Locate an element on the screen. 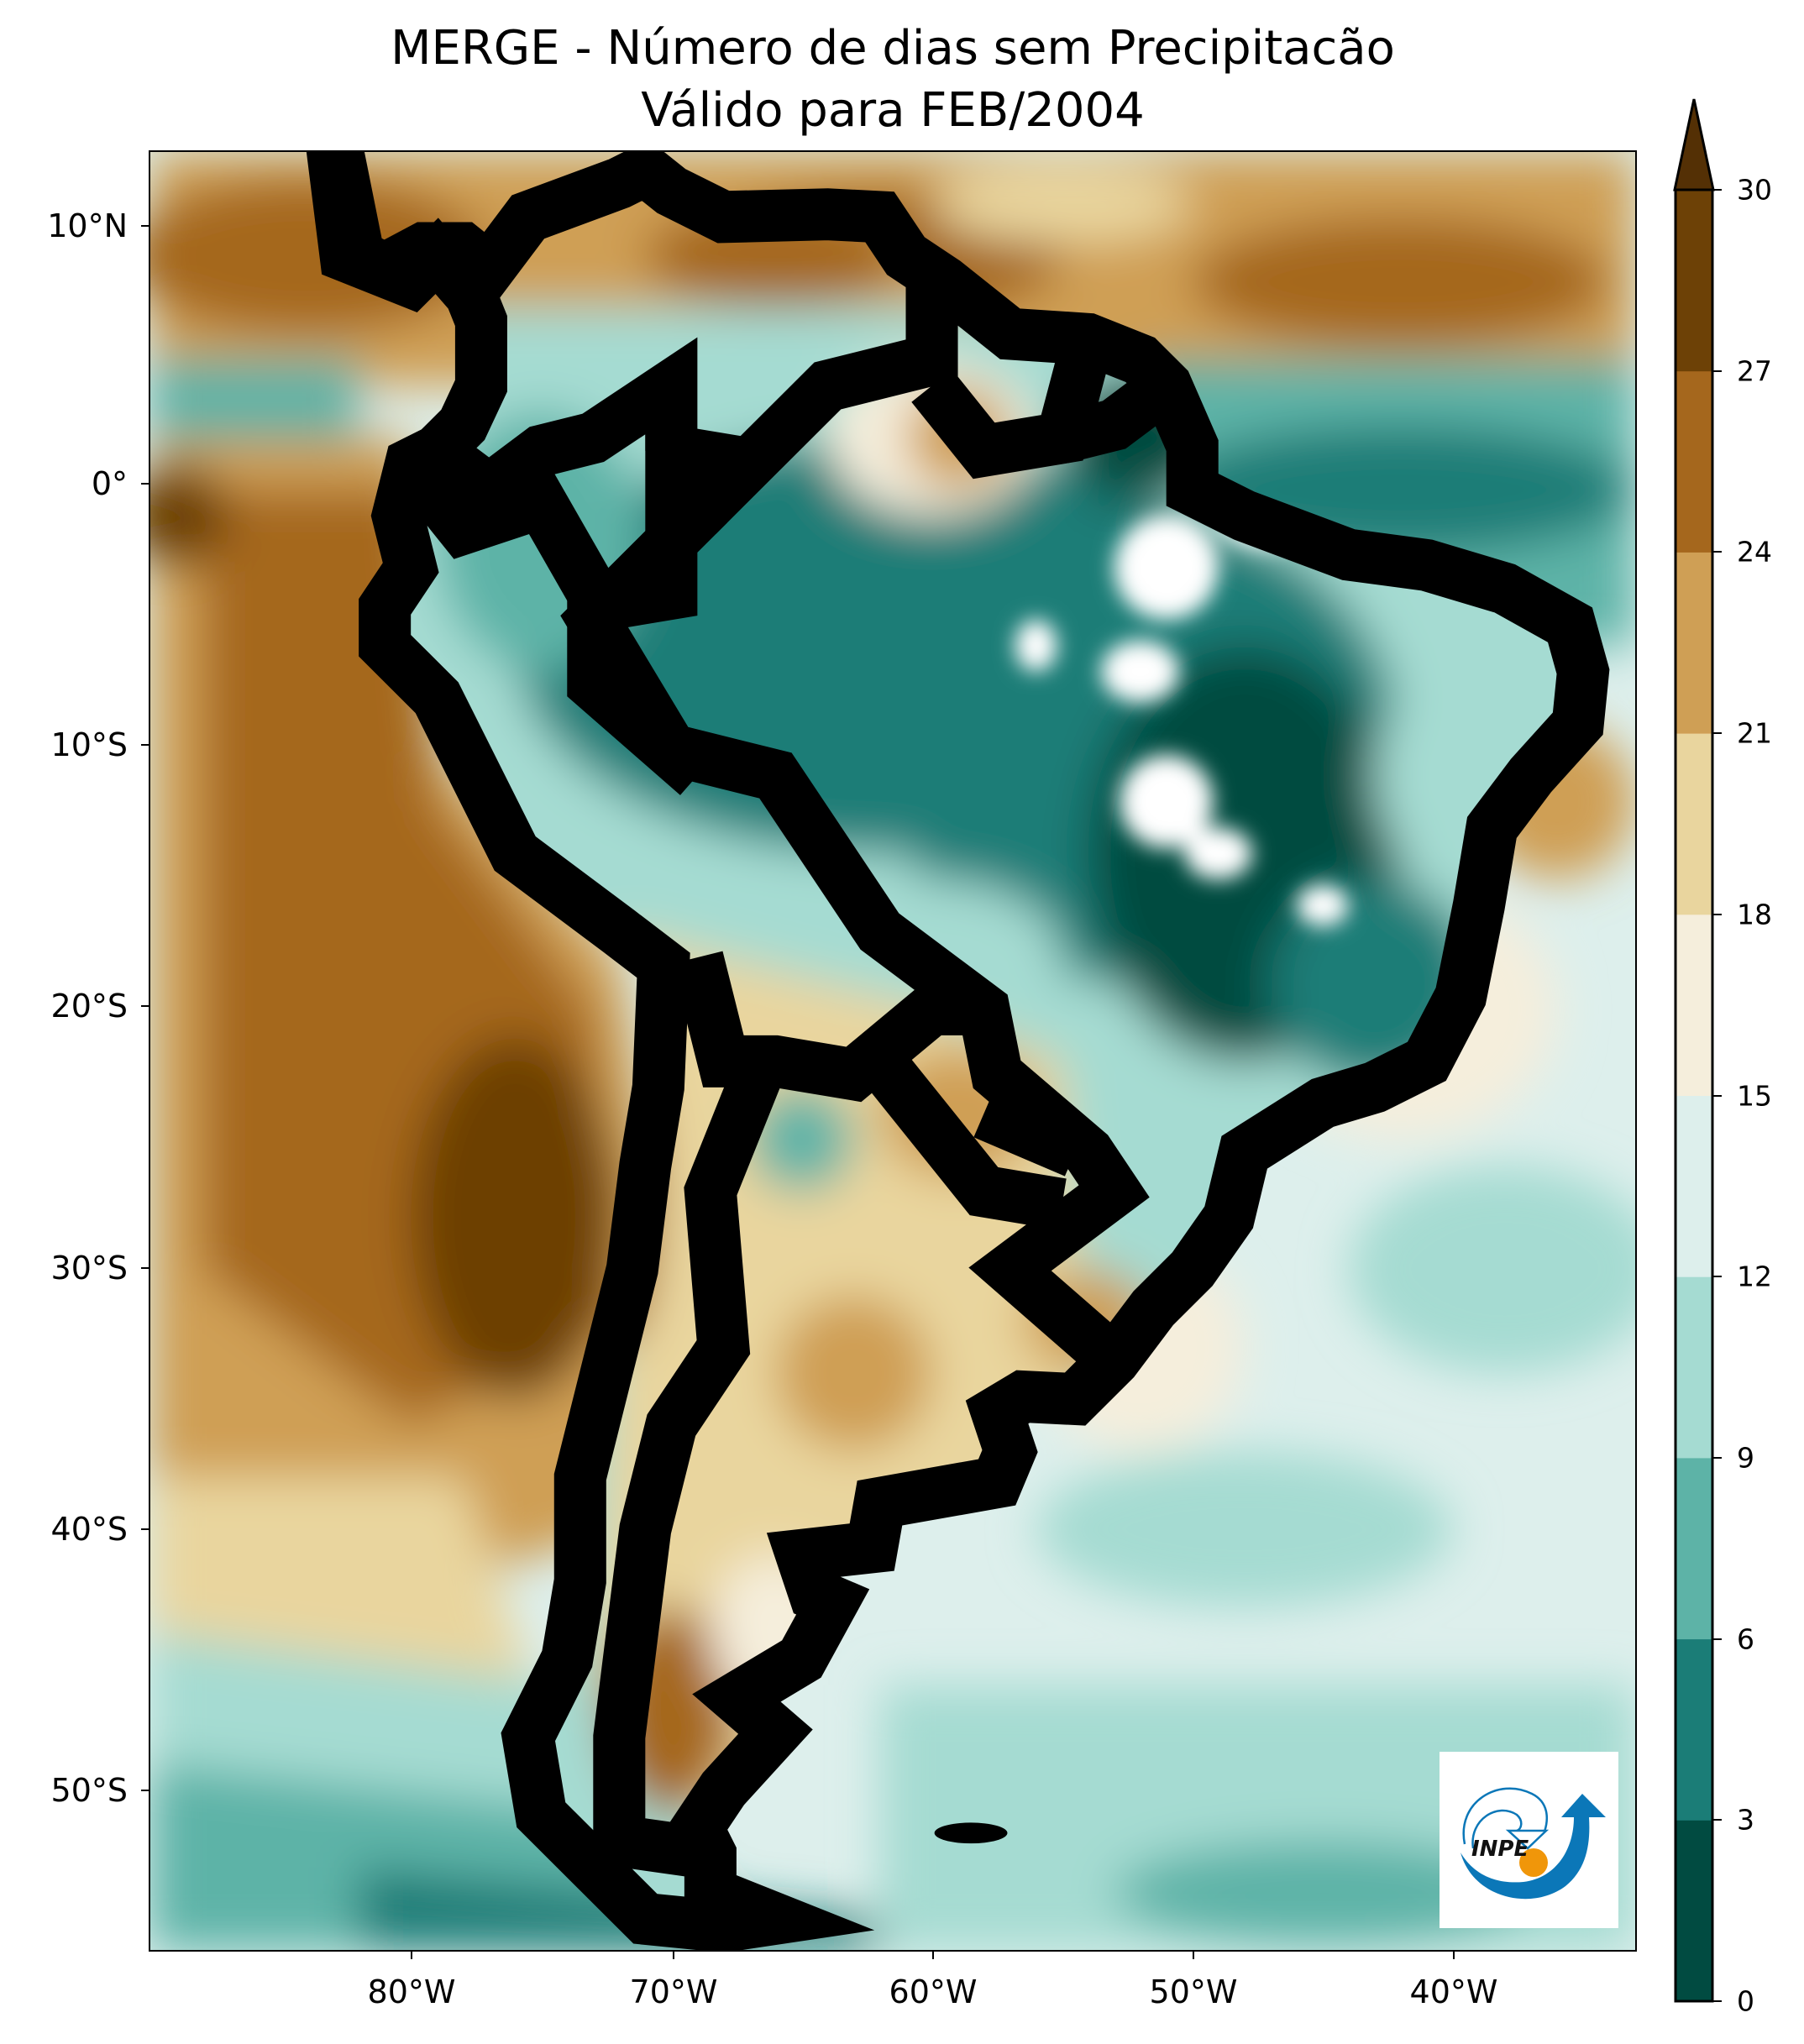 Image resolution: width=1804 pixels, height=2044 pixels. colorbar-label: 21 is located at coordinates (1754, 733).